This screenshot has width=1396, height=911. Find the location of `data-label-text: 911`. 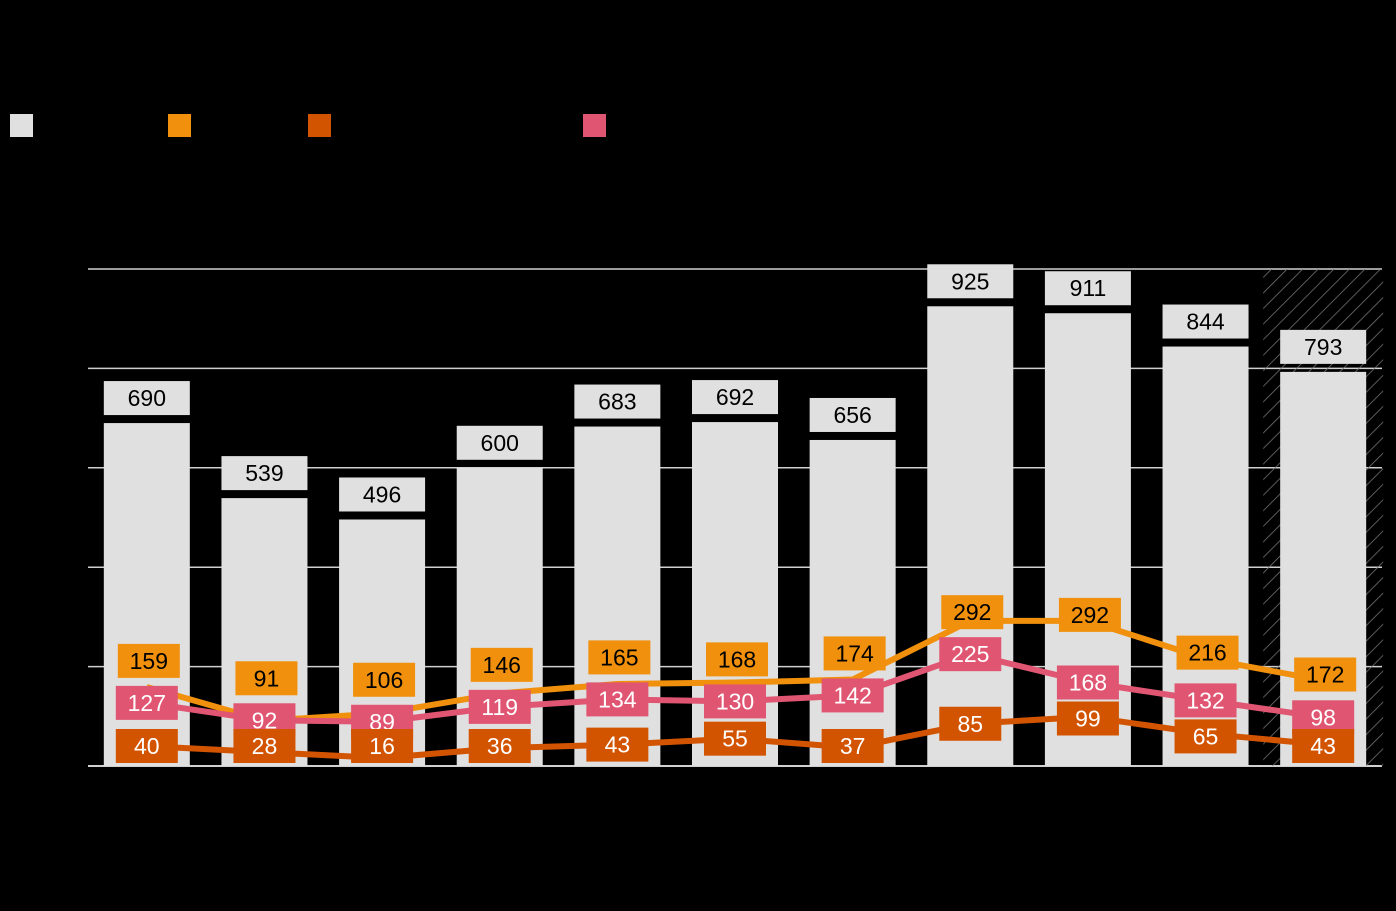

data-label-text: 911 is located at coordinates (1088, 288).